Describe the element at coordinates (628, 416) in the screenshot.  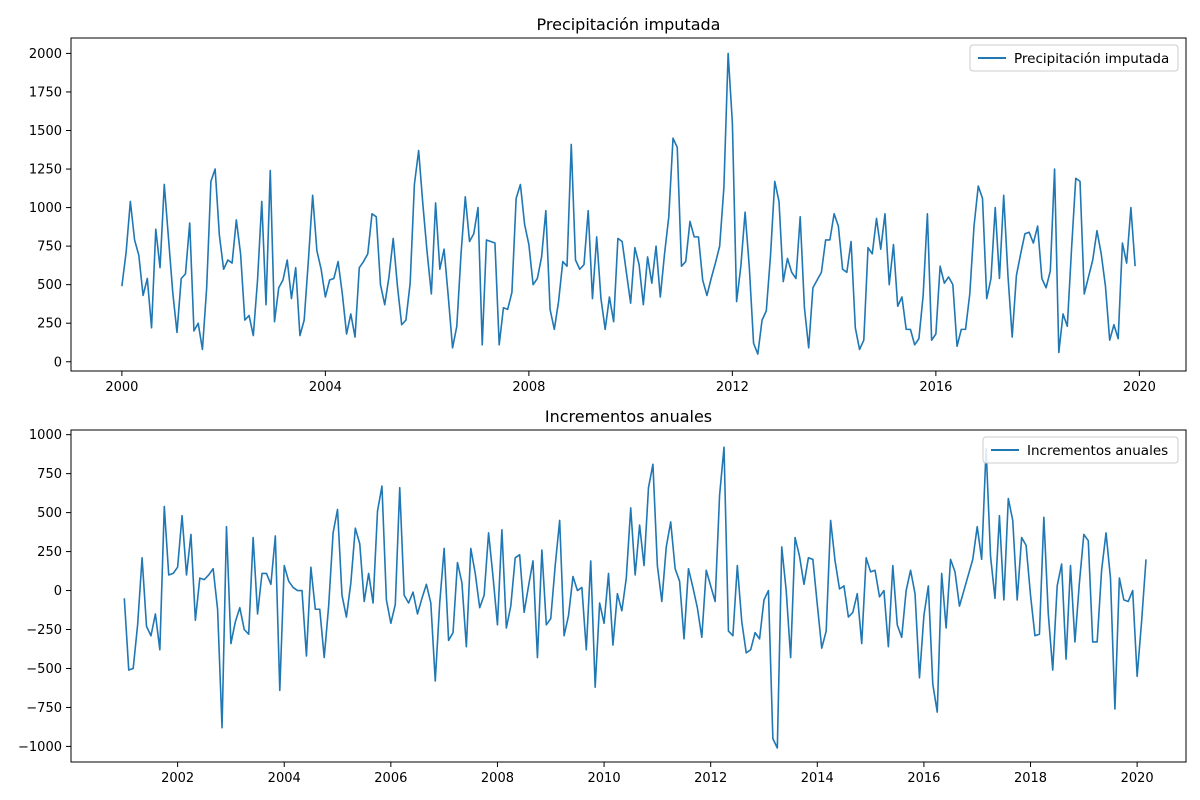
I see `chart-title: Incrementos anuales` at that location.